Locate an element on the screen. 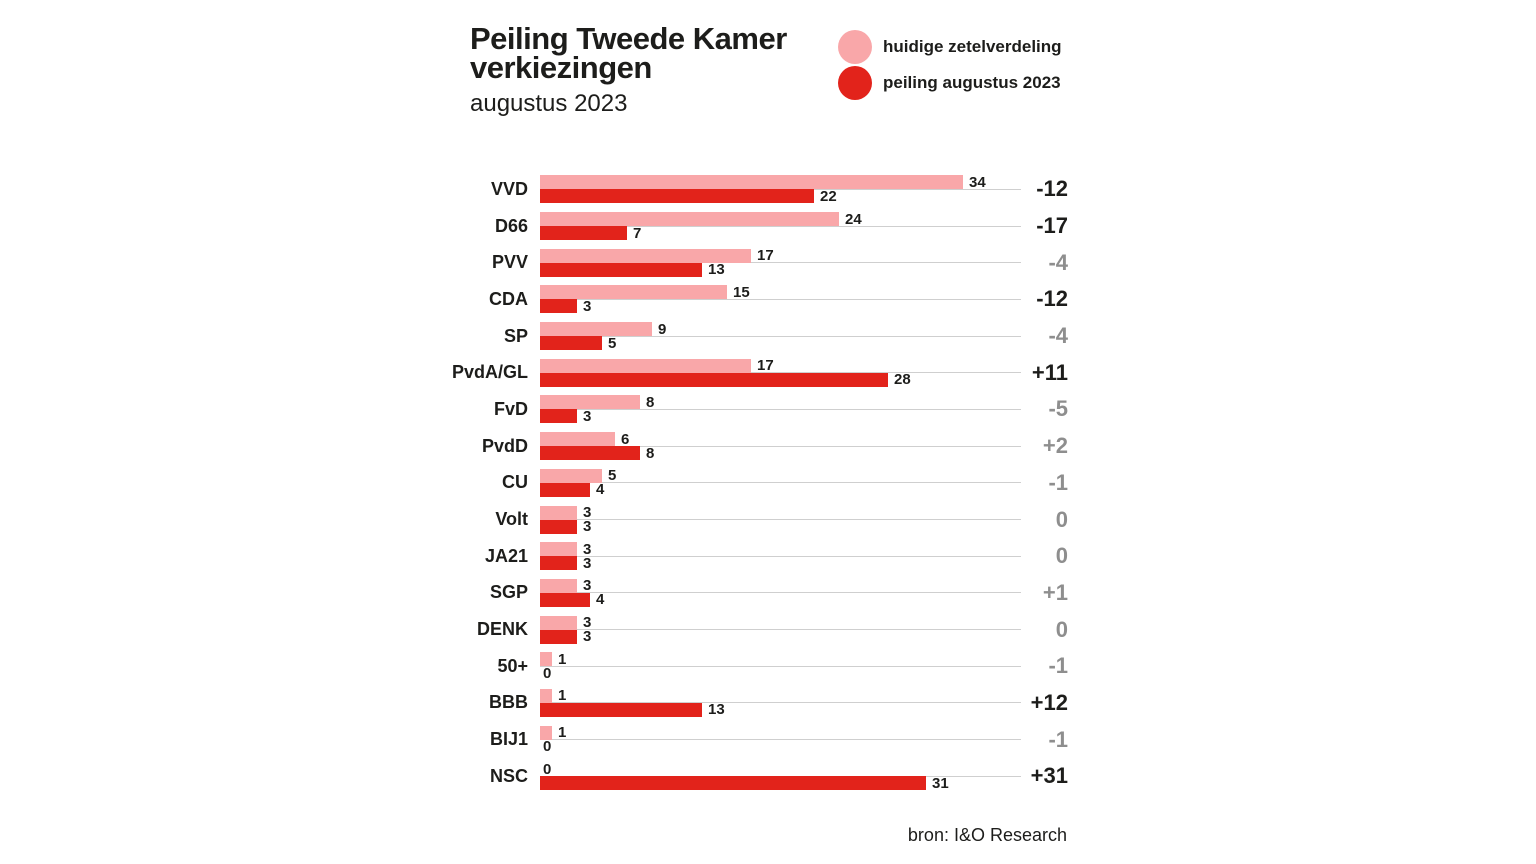 This screenshot has width=1536, height=864. current-seats-value: 5 is located at coordinates (612, 476).